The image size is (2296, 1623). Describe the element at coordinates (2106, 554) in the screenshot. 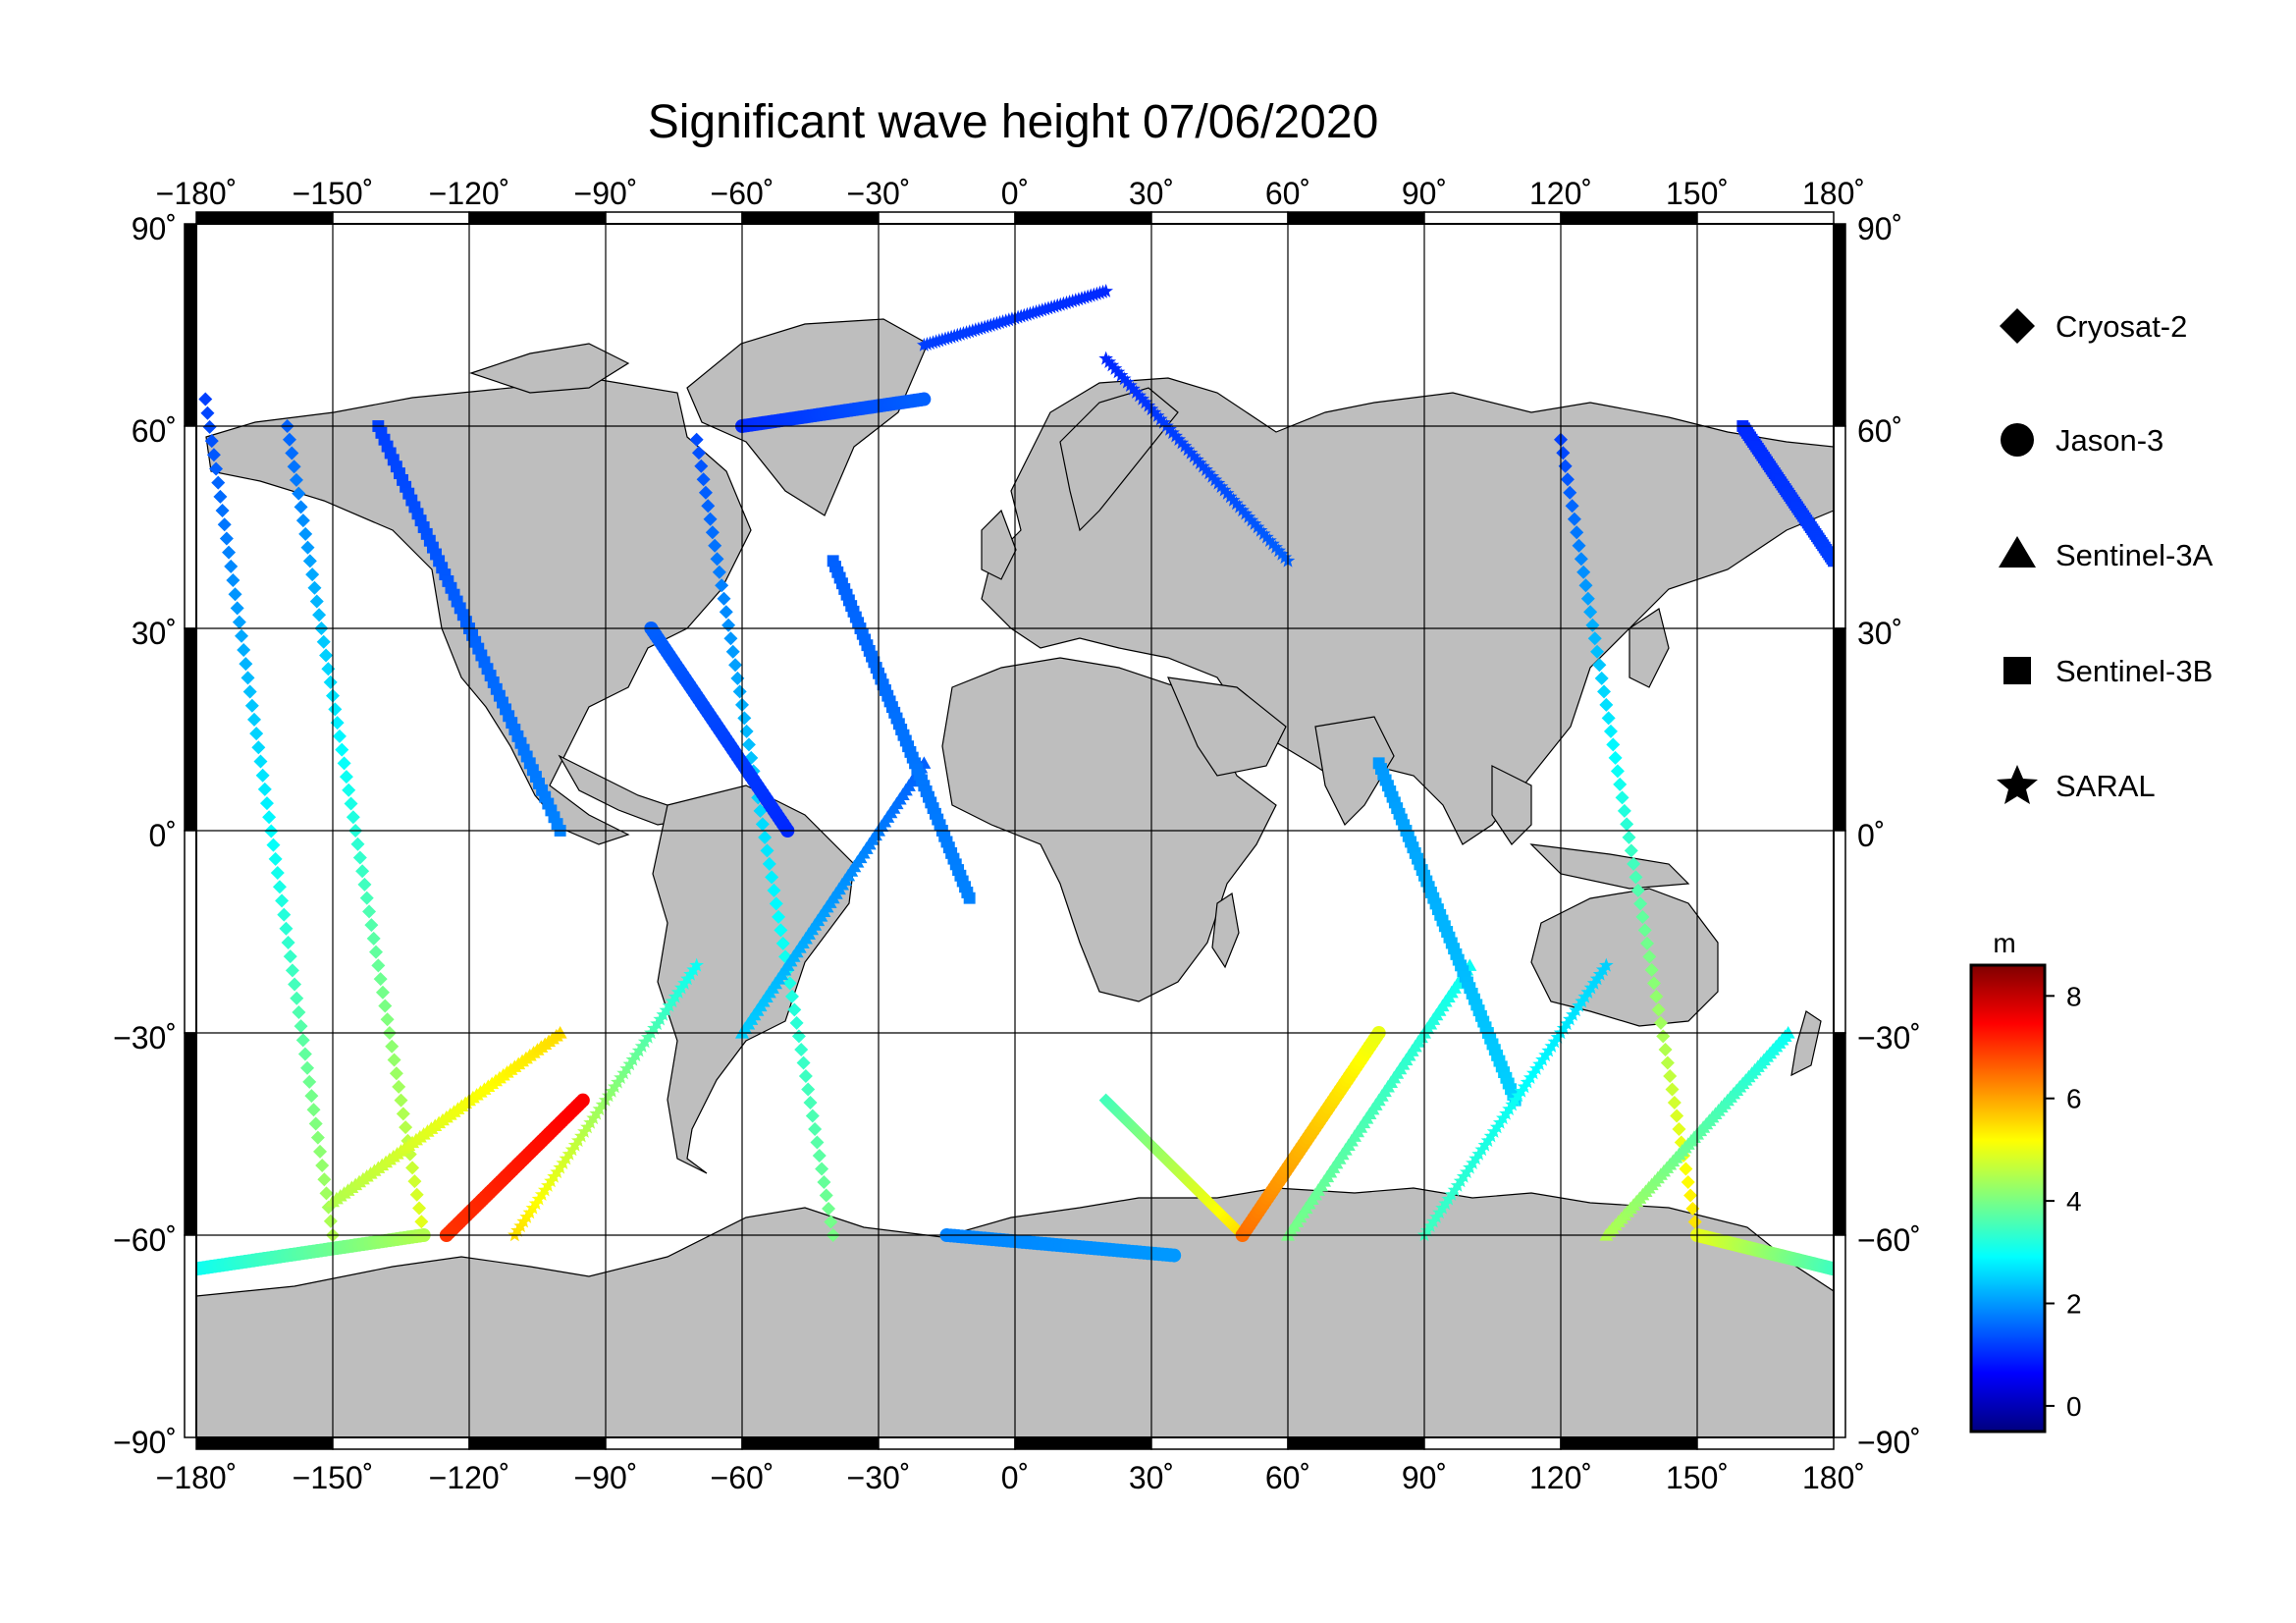

I see `legend-item-sentinel-3a: Sentinel-3A` at that location.